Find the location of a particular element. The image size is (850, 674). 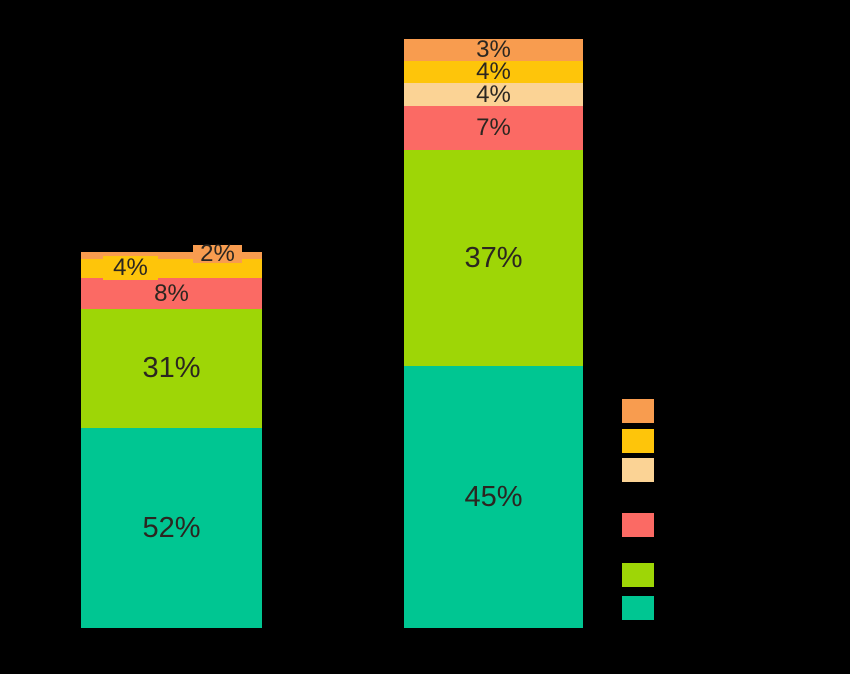

segment-percent-label: 31% is located at coordinates (171, 368).